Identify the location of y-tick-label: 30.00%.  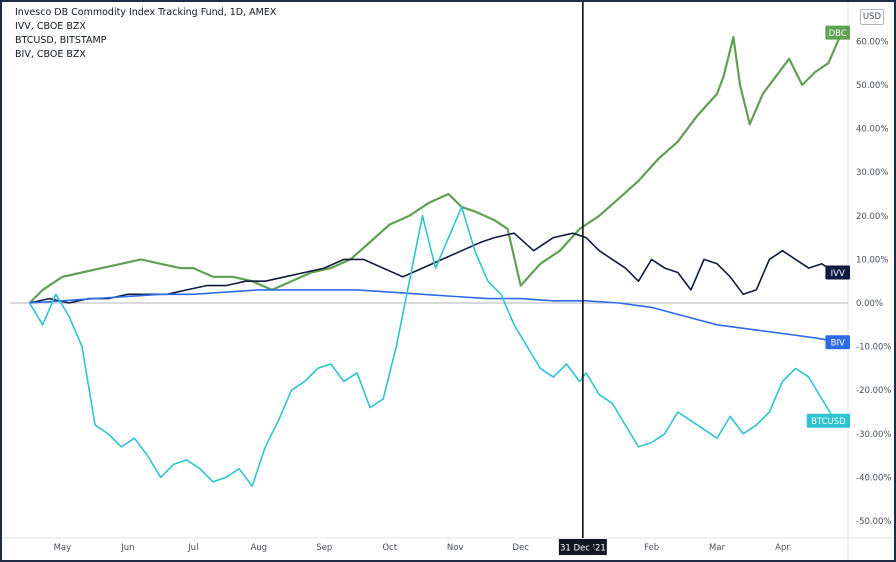
(872, 173).